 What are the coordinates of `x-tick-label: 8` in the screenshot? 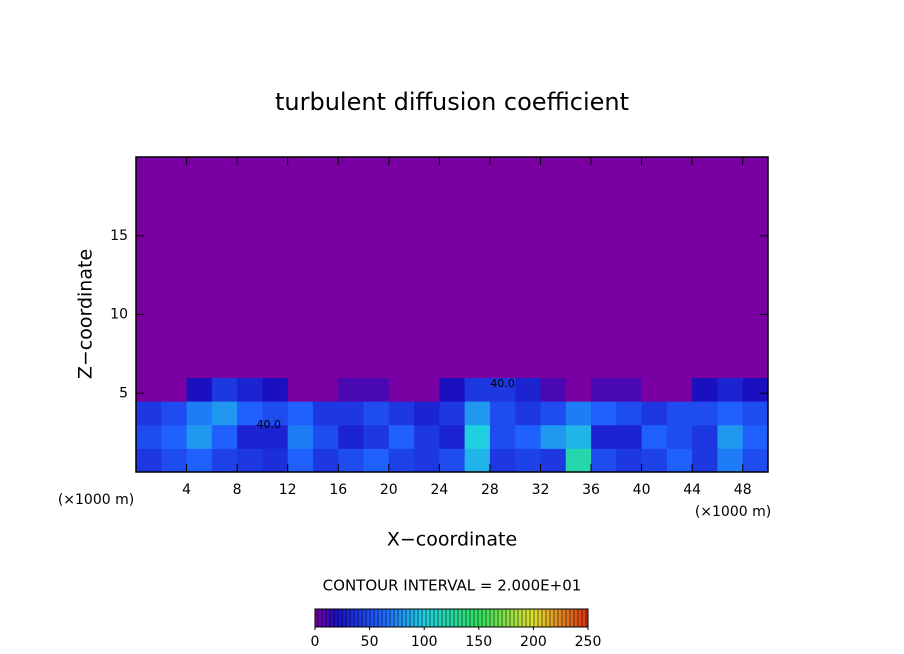 It's located at (237, 490).